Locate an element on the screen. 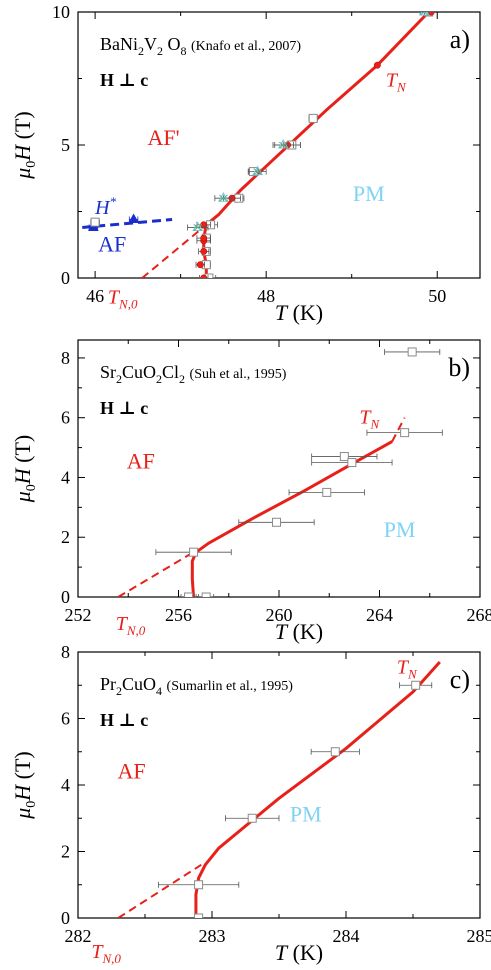 This screenshot has width=491, height=970. compound-name: Sr2CuO2Cl2 (Suh et al., 1995) is located at coordinates (193, 374).